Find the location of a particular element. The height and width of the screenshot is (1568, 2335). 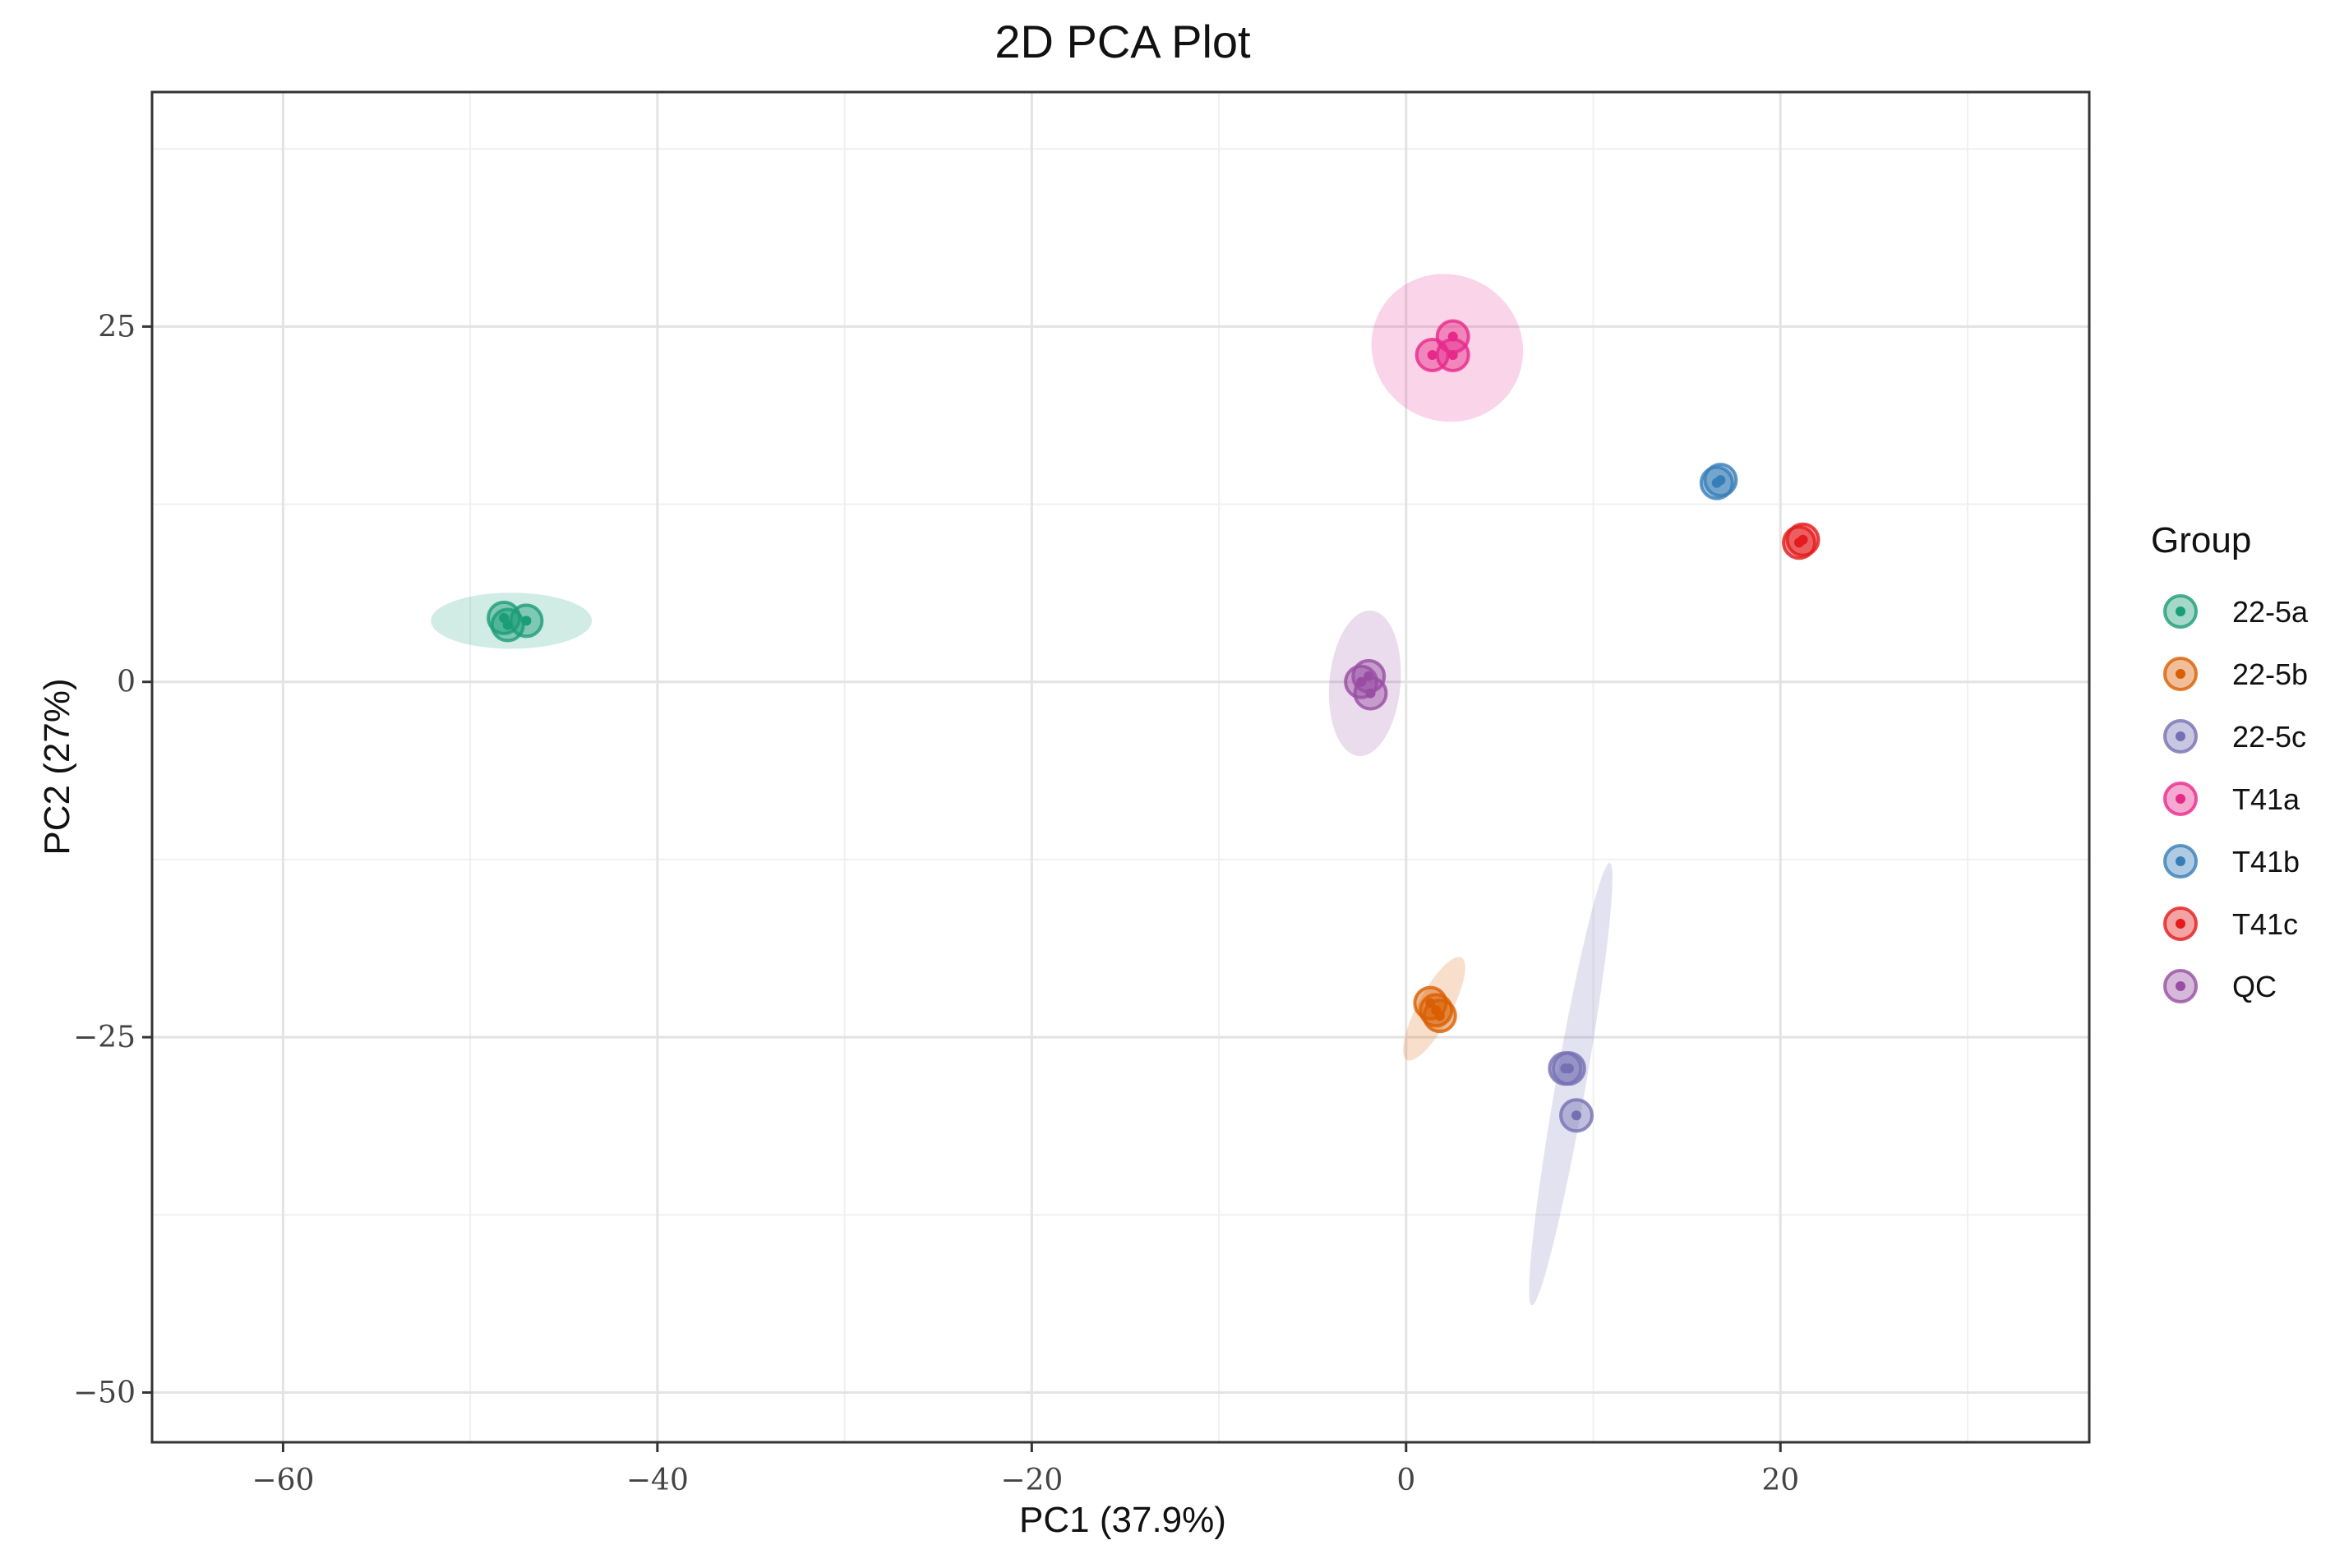

legend-key-center-22-5b is located at coordinates (2181, 674).